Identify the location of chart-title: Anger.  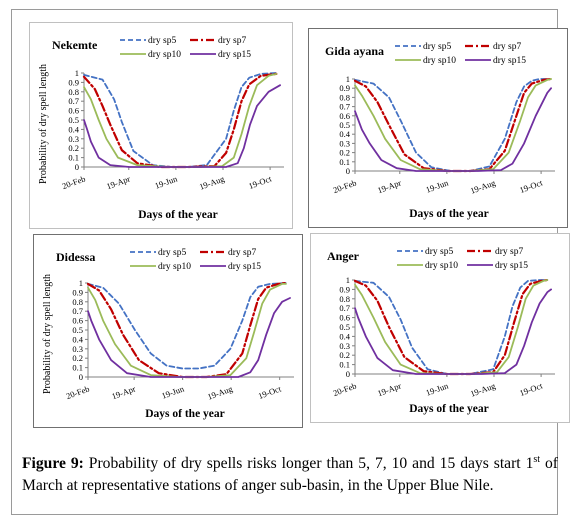
(343, 256).